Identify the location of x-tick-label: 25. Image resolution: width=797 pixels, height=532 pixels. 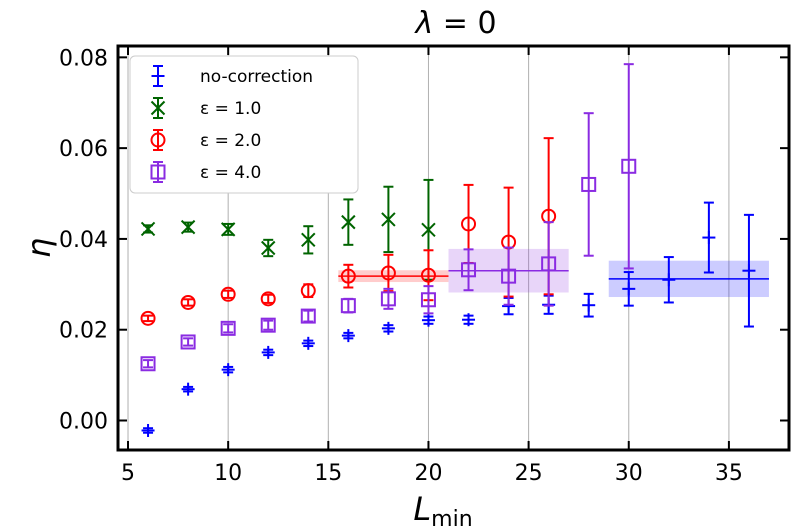
(529, 473).